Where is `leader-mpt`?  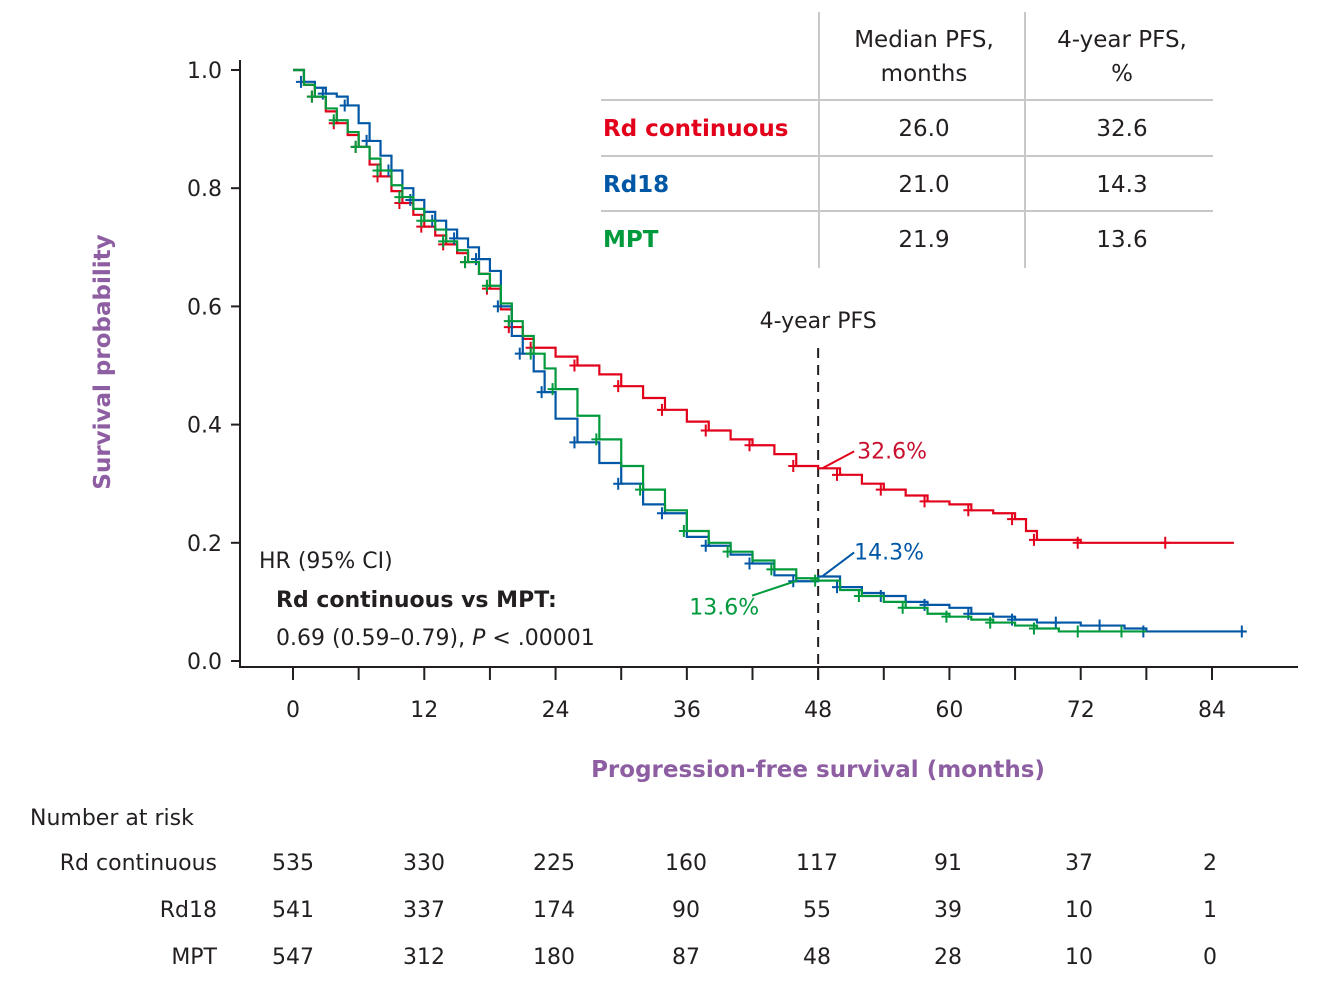
leader-mpt is located at coordinates (774, 588).